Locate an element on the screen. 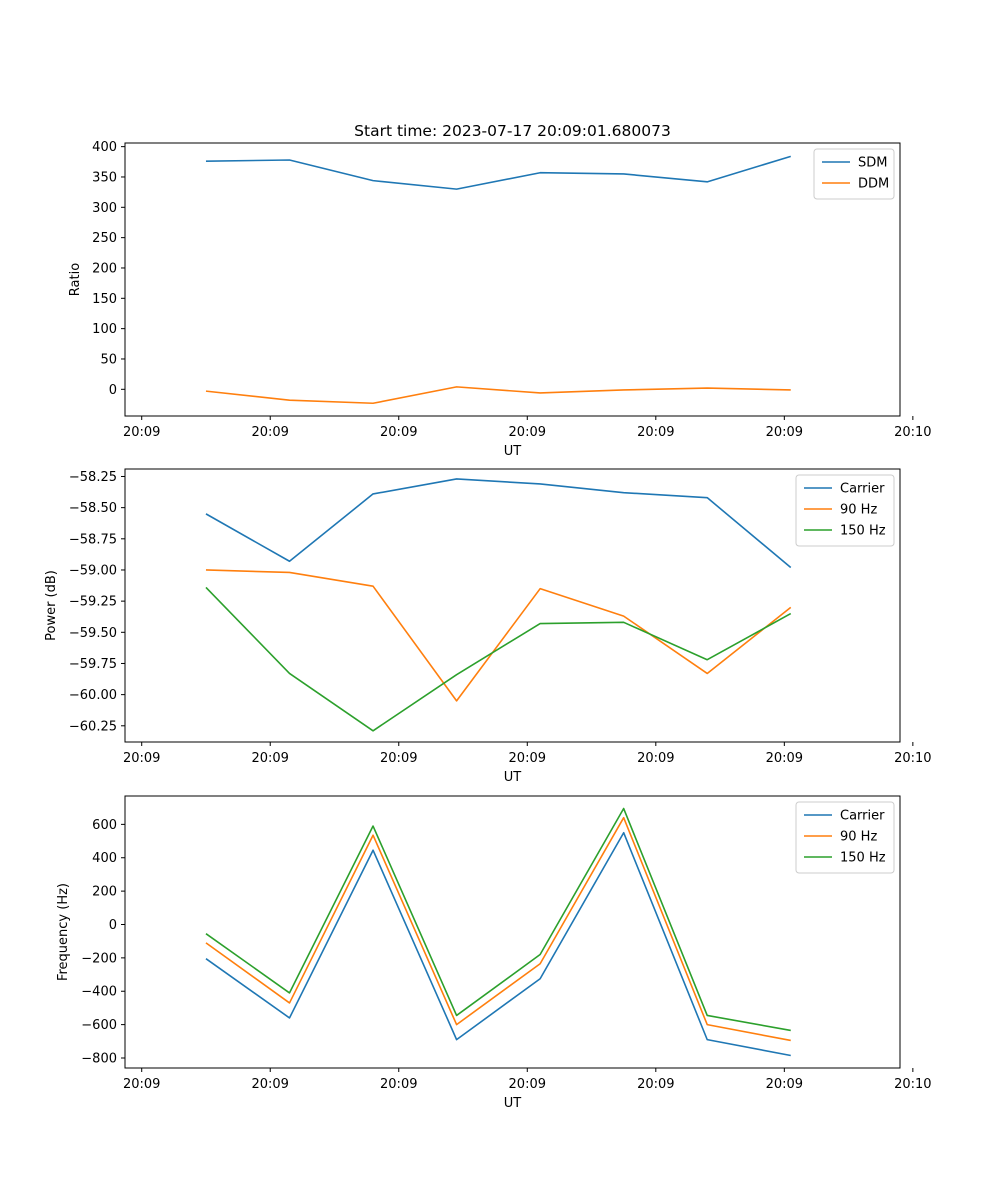 The width and height of the screenshot is (1000, 1200). y-tick-label: −58.25 is located at coordinates (93, 477).